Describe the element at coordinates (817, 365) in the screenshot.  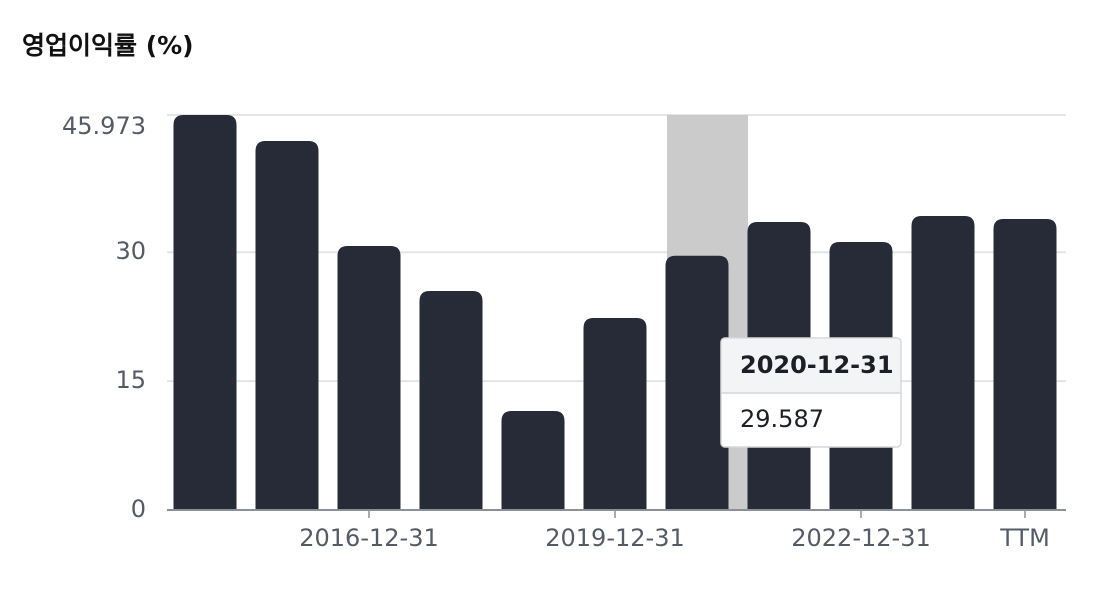
I see `tooltip-title: 2020-12-31` at that location.